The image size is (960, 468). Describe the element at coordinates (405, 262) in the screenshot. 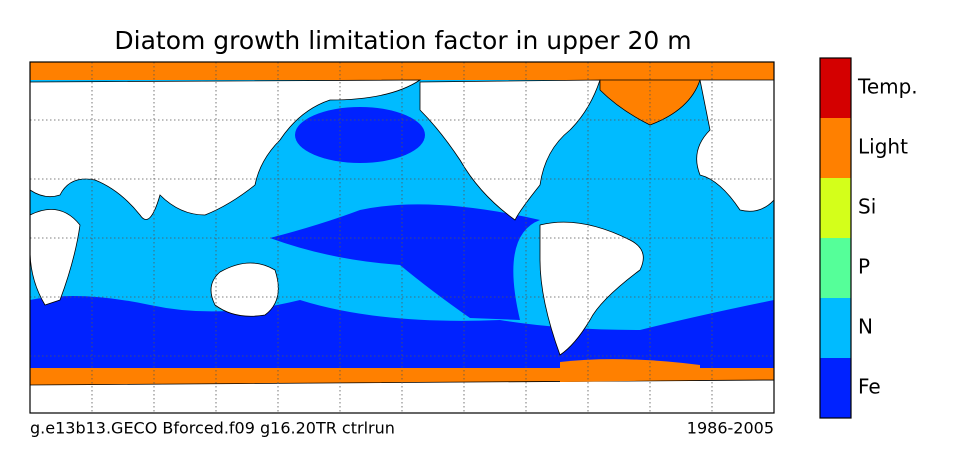

I see `pacific-fe` at that location.